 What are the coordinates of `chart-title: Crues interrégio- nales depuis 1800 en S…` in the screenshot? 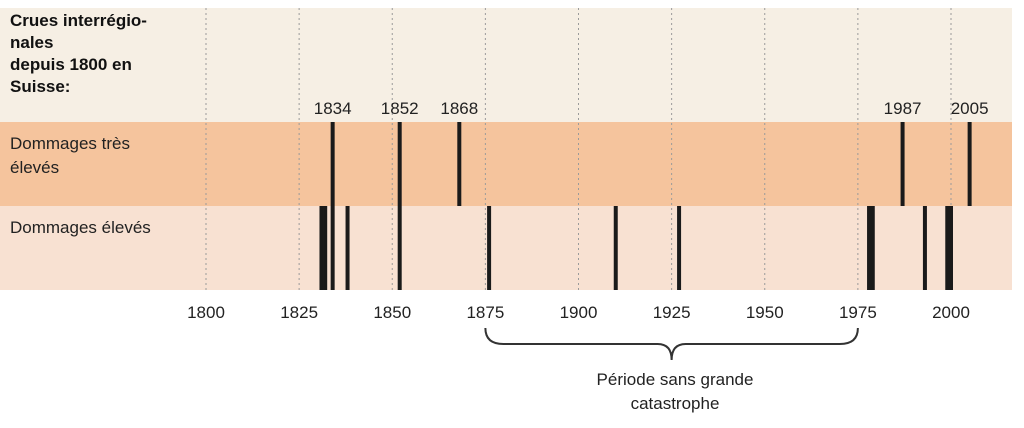 It's located at (105, 54).